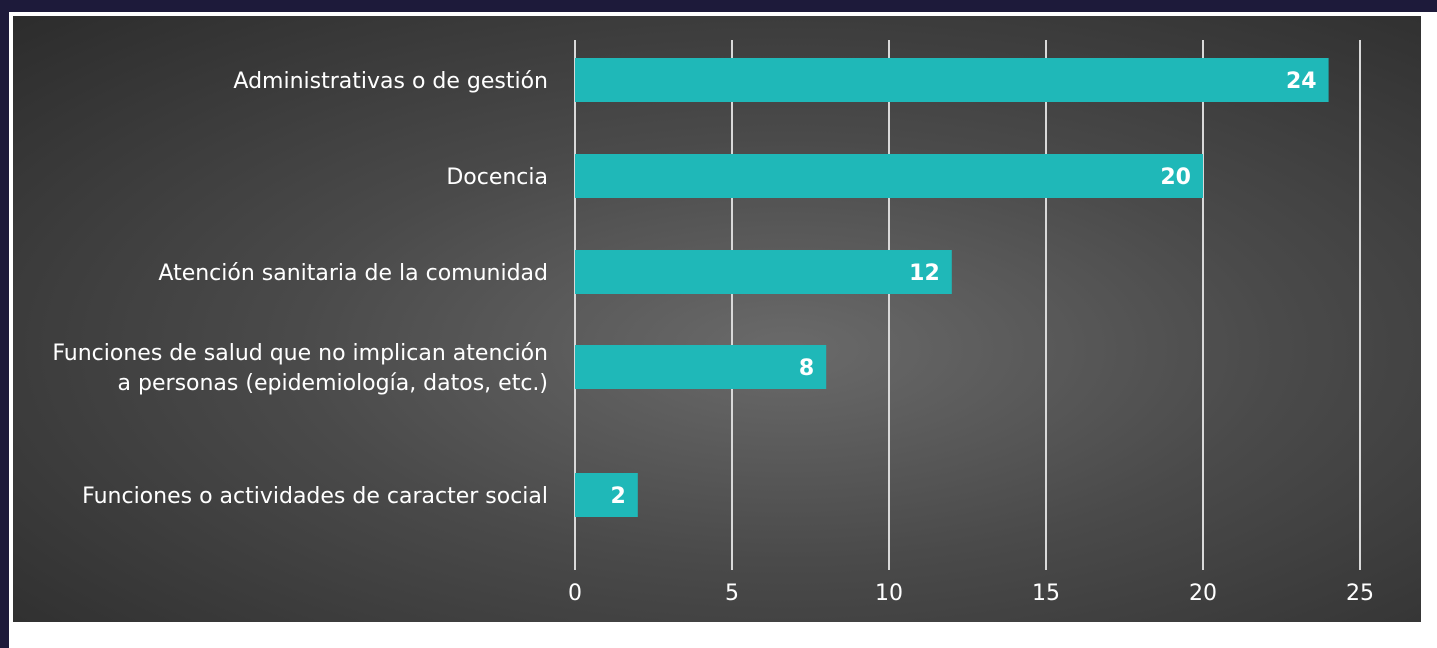 Image resolution: width=1437 pixels, height=648 pixels. What do you see at coordinates (806, 368) in the screenshot?
I see `bar-value-label: 8` at bounding box center [806, 368].